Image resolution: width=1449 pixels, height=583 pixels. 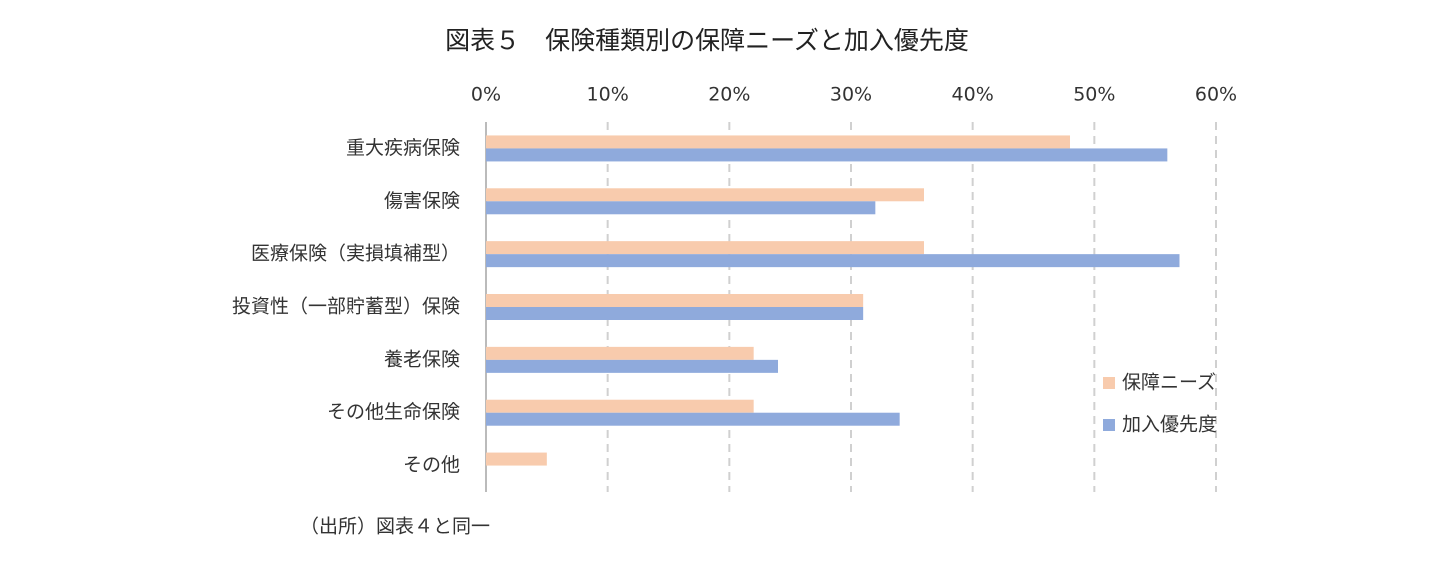 What do you see at coordinates (422, 359) in the screenshot?
I see `y-tick-label: 養老保険` at bounding box center [422, 359].